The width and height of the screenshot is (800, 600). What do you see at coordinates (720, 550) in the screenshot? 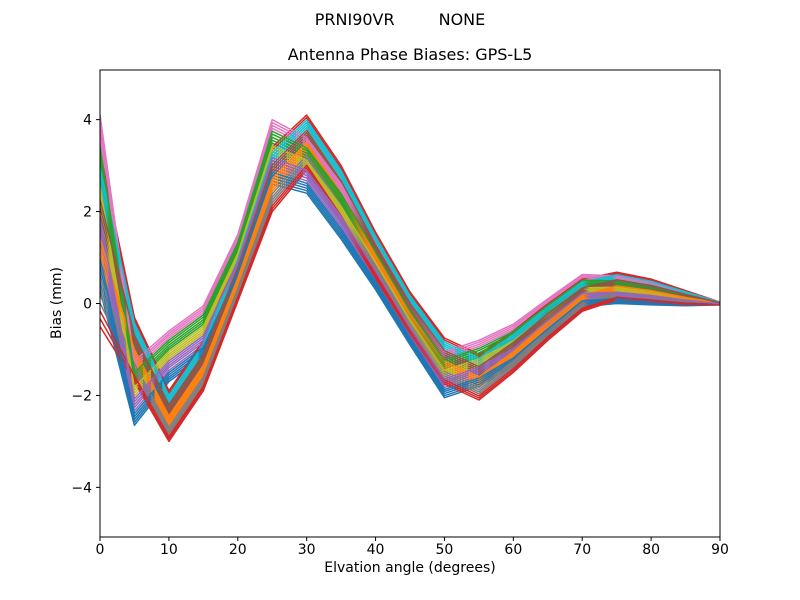
I see `x-tick-label: 90` at bounding box center [720, 550].